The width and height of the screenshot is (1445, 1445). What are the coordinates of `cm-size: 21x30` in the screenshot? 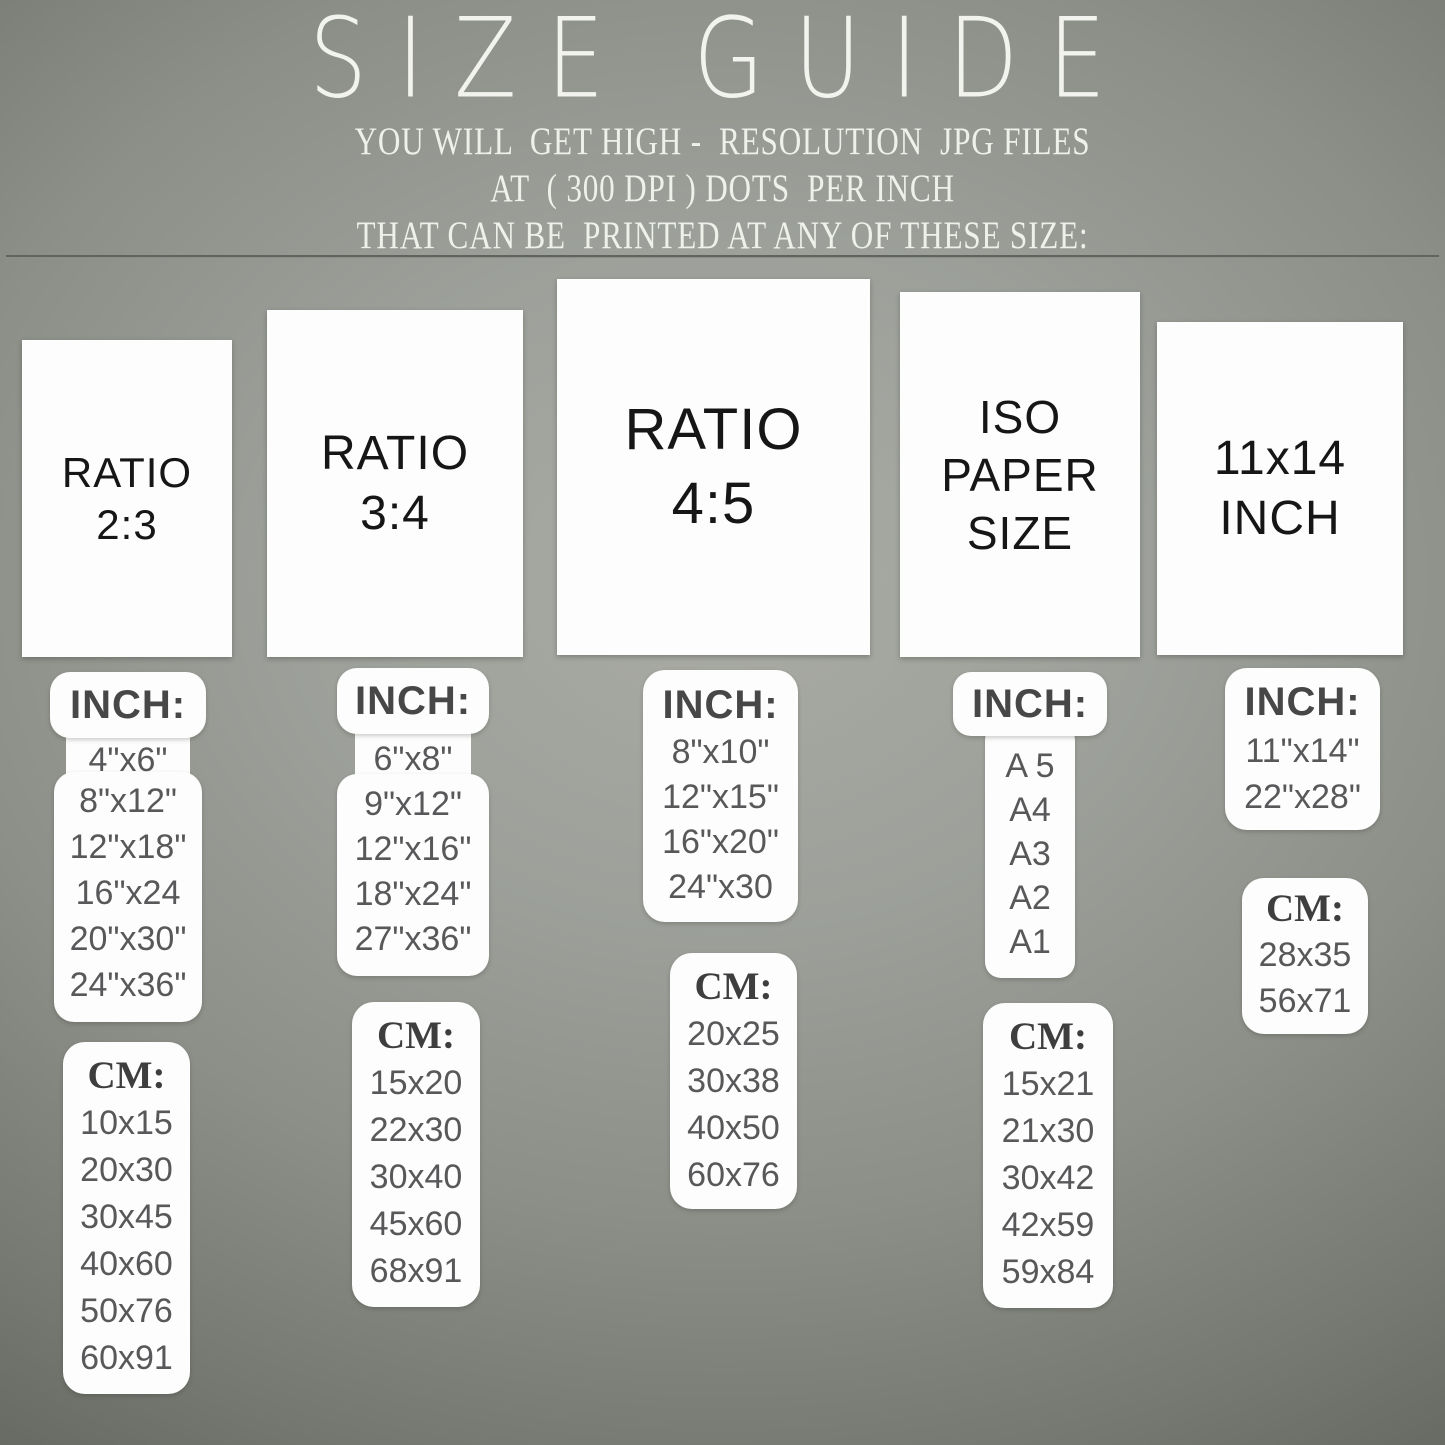 It's located at (1048, 1131).